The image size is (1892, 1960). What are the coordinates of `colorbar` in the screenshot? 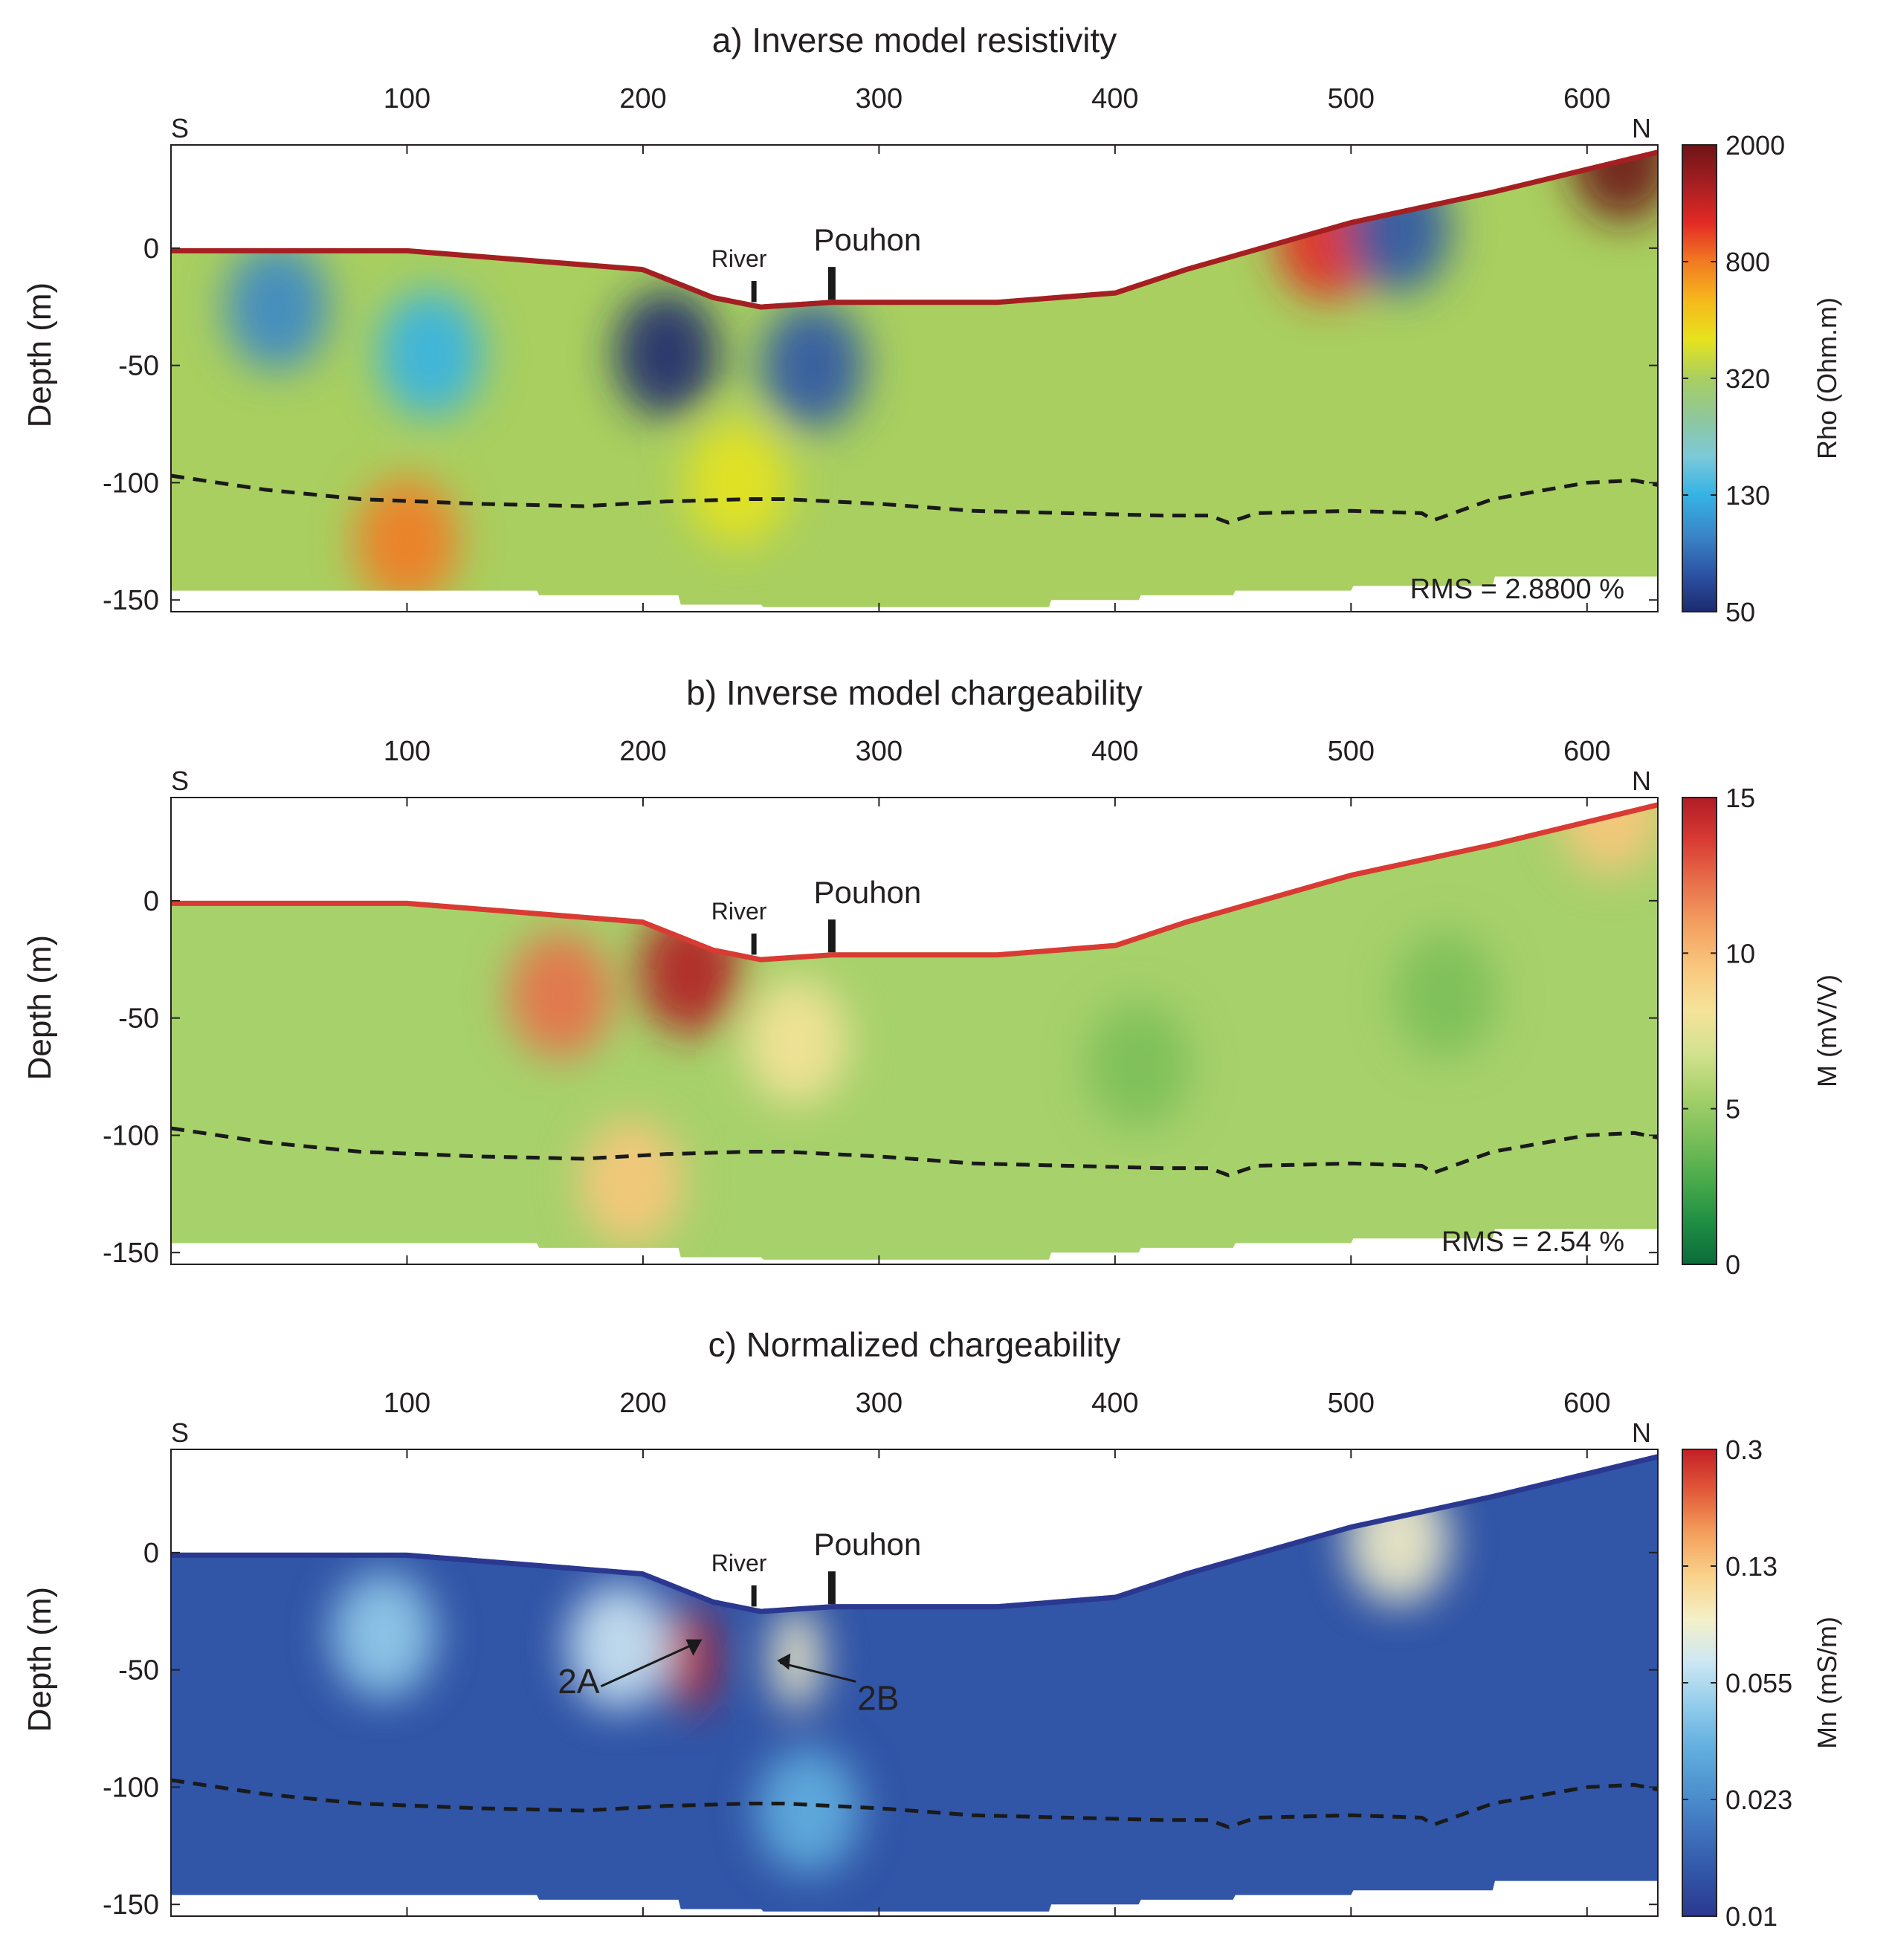 It's located at (1699, 1031).